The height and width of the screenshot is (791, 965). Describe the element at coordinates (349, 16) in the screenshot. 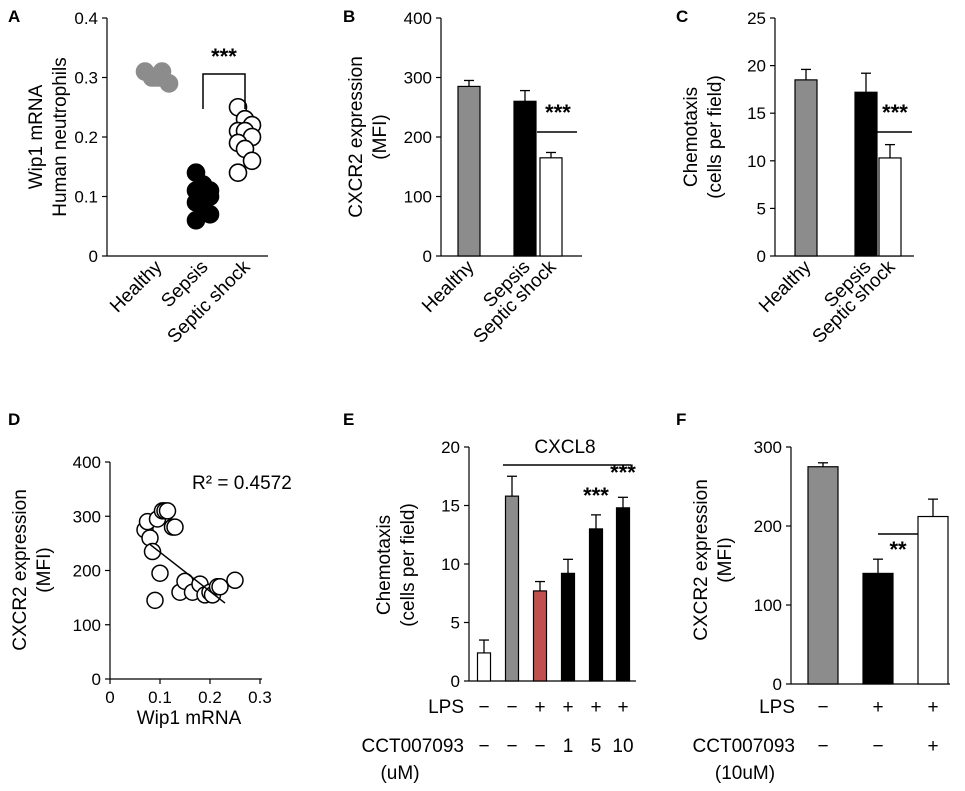

I see `panel-label-b: B` at that location.